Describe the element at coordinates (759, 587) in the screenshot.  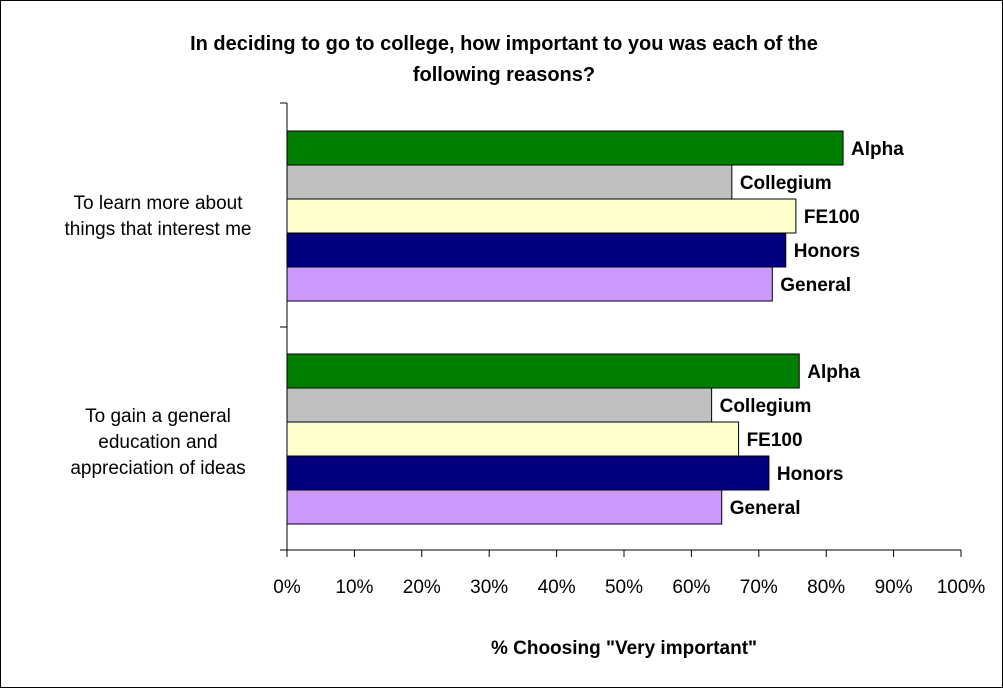
I see `x-tick-label: 70%` at that location.